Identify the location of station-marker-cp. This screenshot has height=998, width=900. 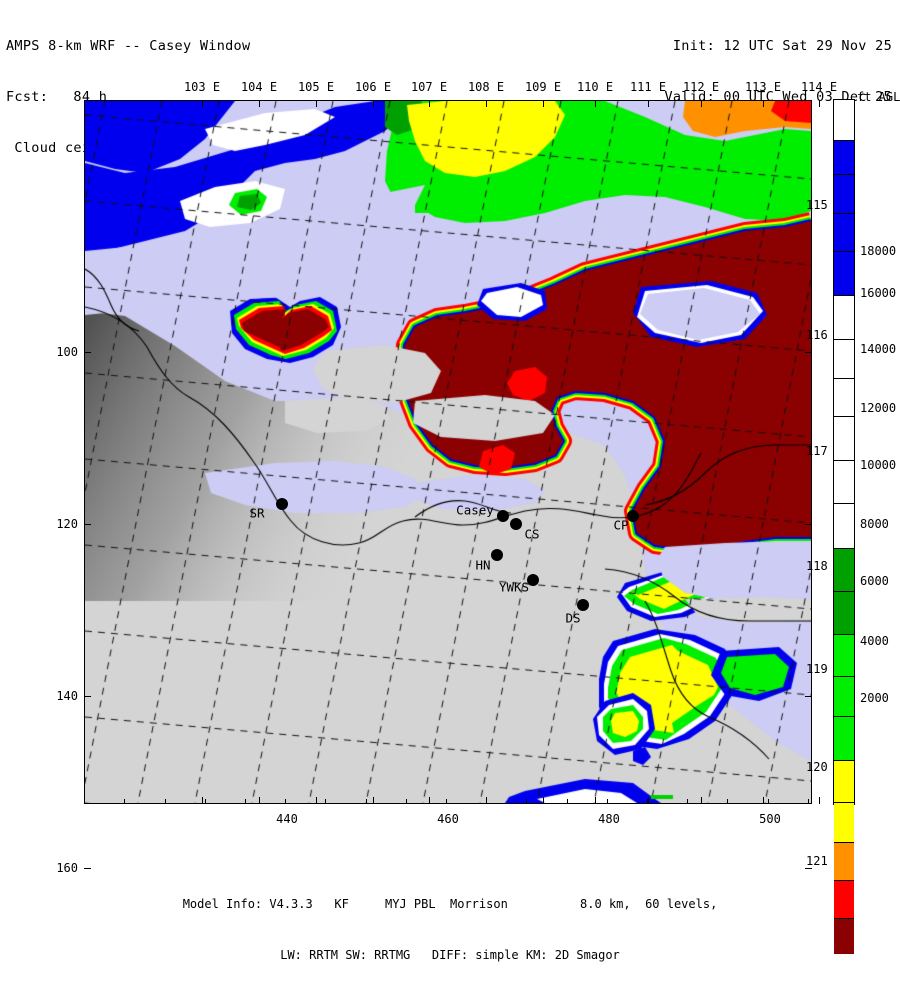
(633, 516).